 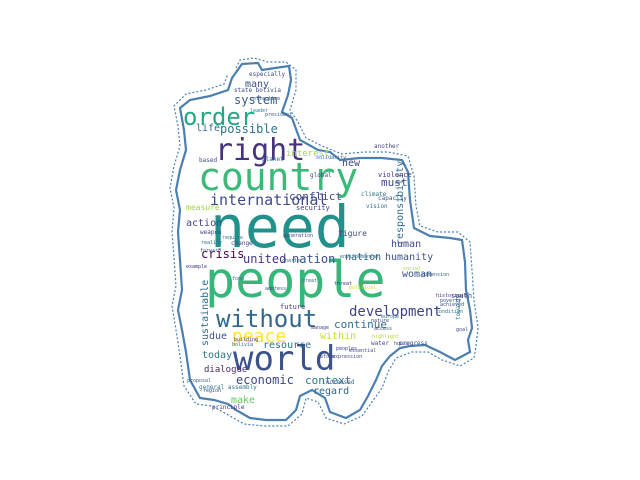 I want to click on cloud-word-many: many, so click(x=257, y=84).